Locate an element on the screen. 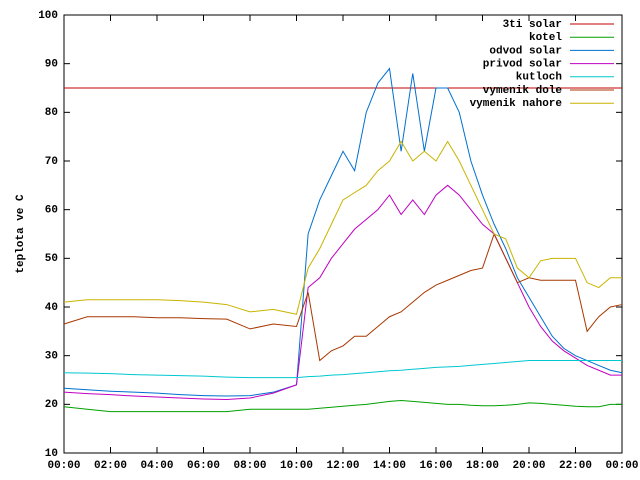 The height and width of the screenshot is (480, 640). x-tick-label: 04:00 is located at coordinates (156, 466).